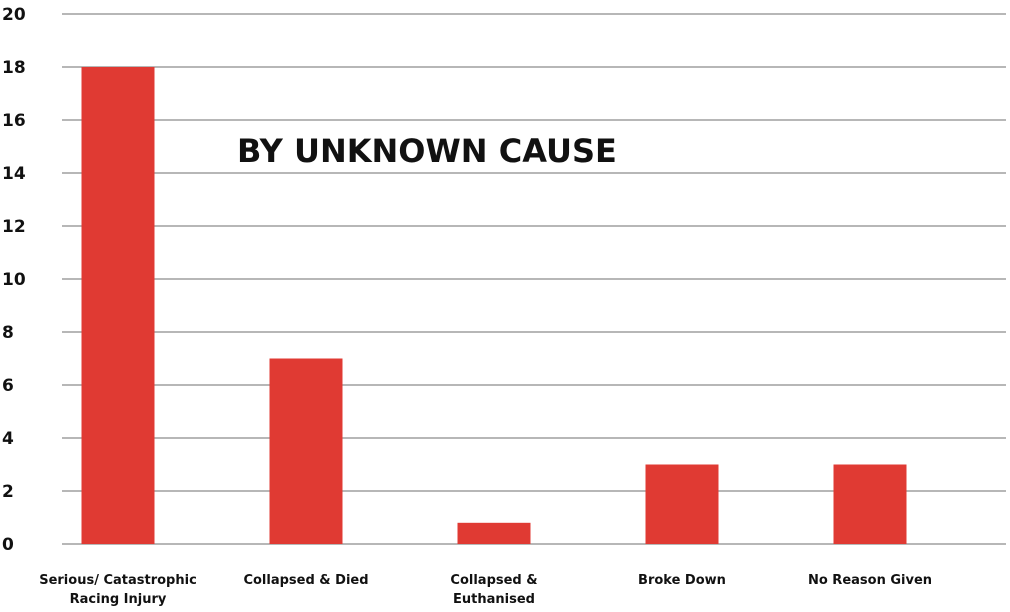 This screenshot has height=612, width=1010. I want to click on y-tick-label: 8, so click(8, 333).